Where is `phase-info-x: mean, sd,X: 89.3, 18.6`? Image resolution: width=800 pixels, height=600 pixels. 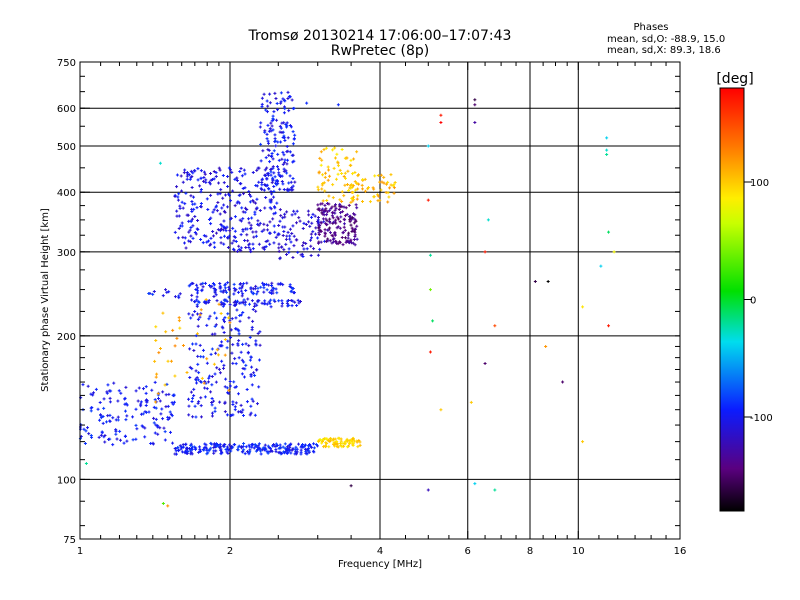 phase-info-x: mean, sd,X: 89.3, 18.6 is located at coordinates (664, 50).